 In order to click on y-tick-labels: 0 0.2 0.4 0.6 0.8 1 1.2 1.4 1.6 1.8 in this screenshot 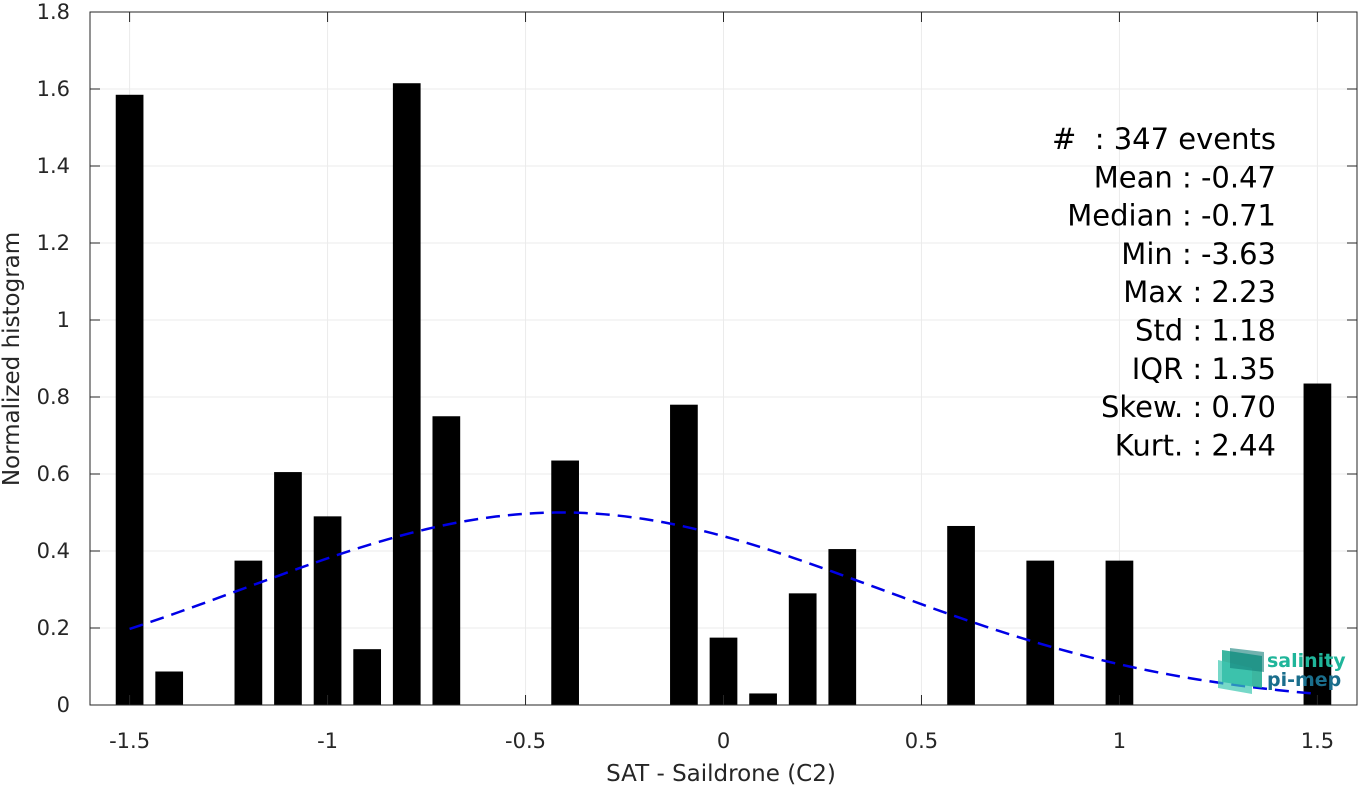, I will do `click(53, 358)`.